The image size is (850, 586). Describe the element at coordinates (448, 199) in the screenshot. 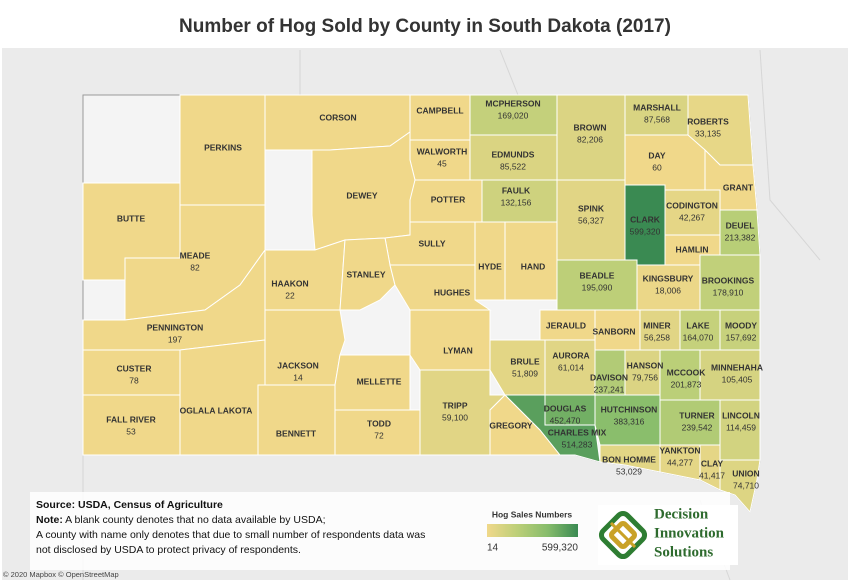

I see `county-name: POTTER` at that location.